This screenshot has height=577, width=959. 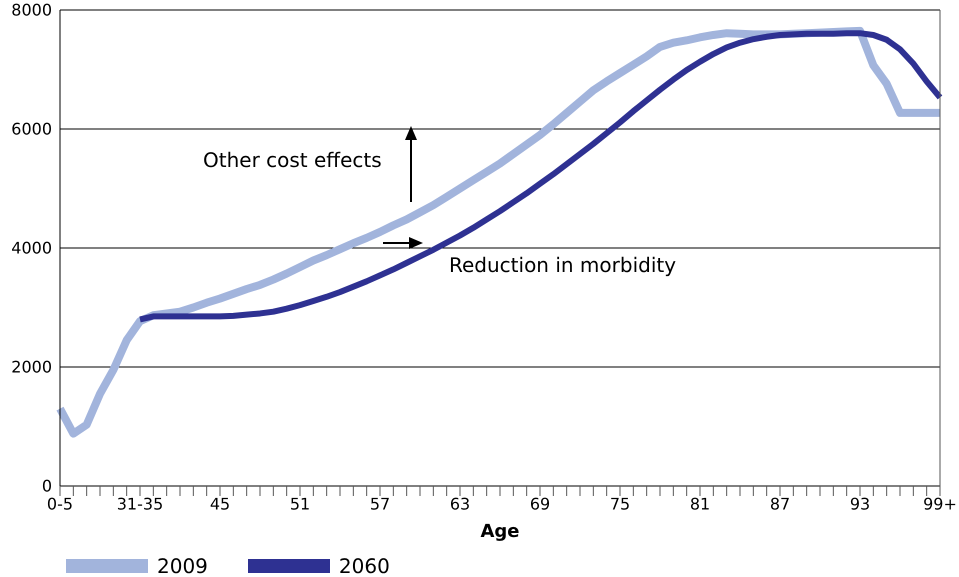 I want to click on y-tick-label: 4000, so click(x=31, y=248).